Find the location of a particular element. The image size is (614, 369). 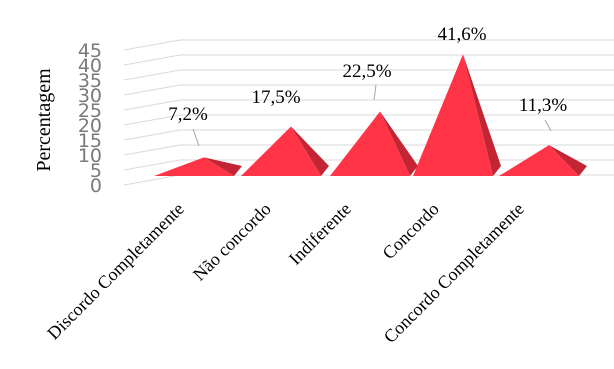

y-axis-title: Percentagem is located at coordinates (44, 120).